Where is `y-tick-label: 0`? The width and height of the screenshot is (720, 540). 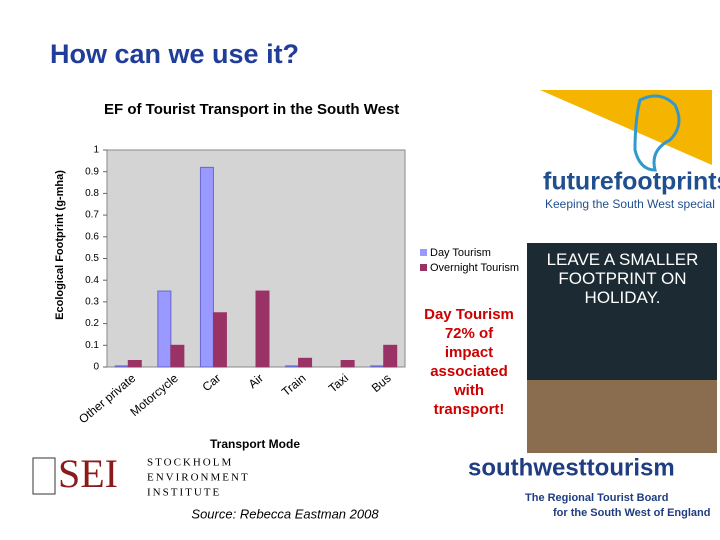
y-tick-label: 0 is located at coordinates (96, 367).